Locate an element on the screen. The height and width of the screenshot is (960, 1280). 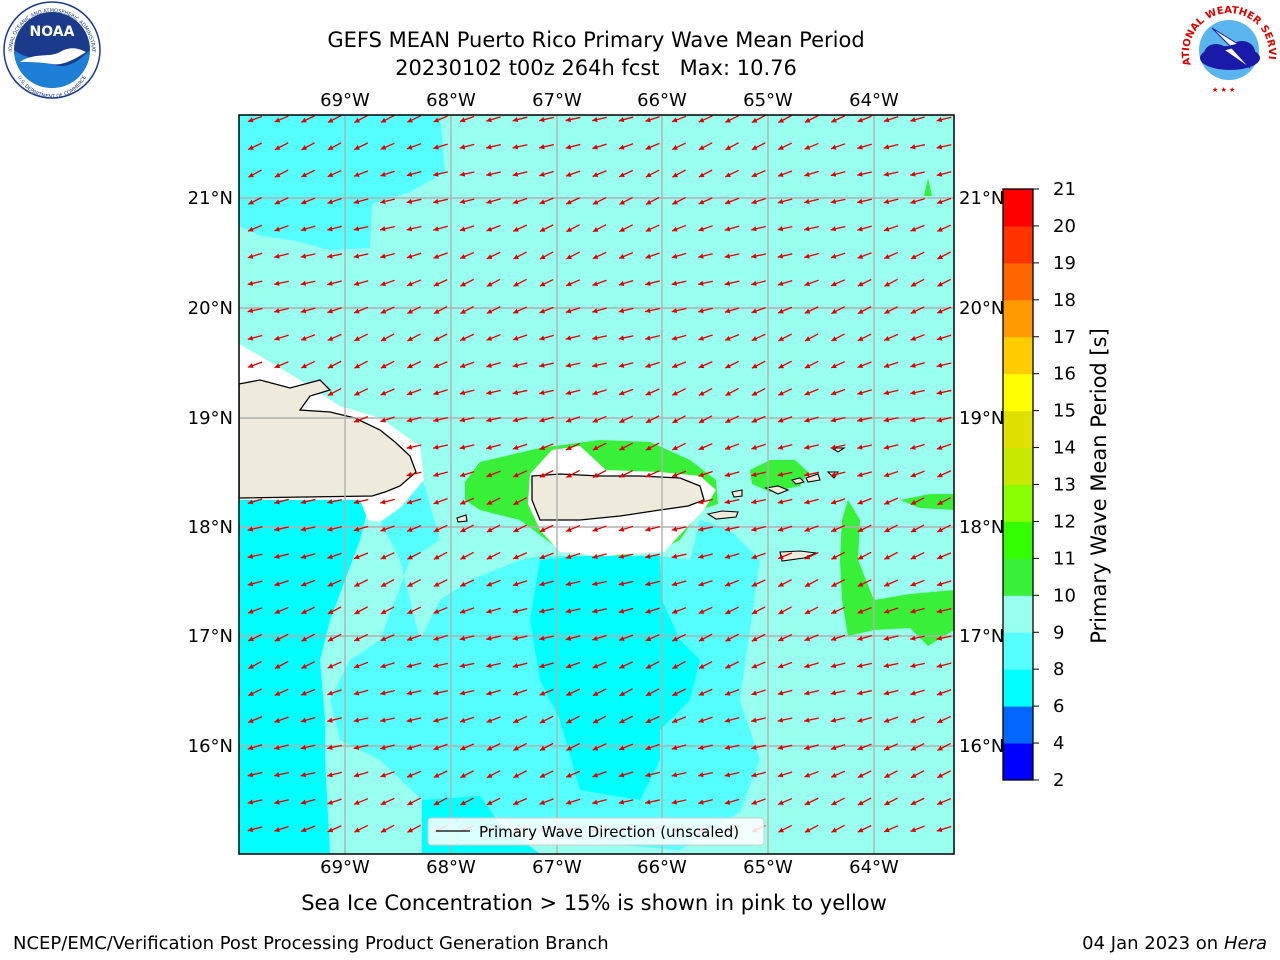
lon-label-bottom: 66°W is located at coordinates (662, 867).